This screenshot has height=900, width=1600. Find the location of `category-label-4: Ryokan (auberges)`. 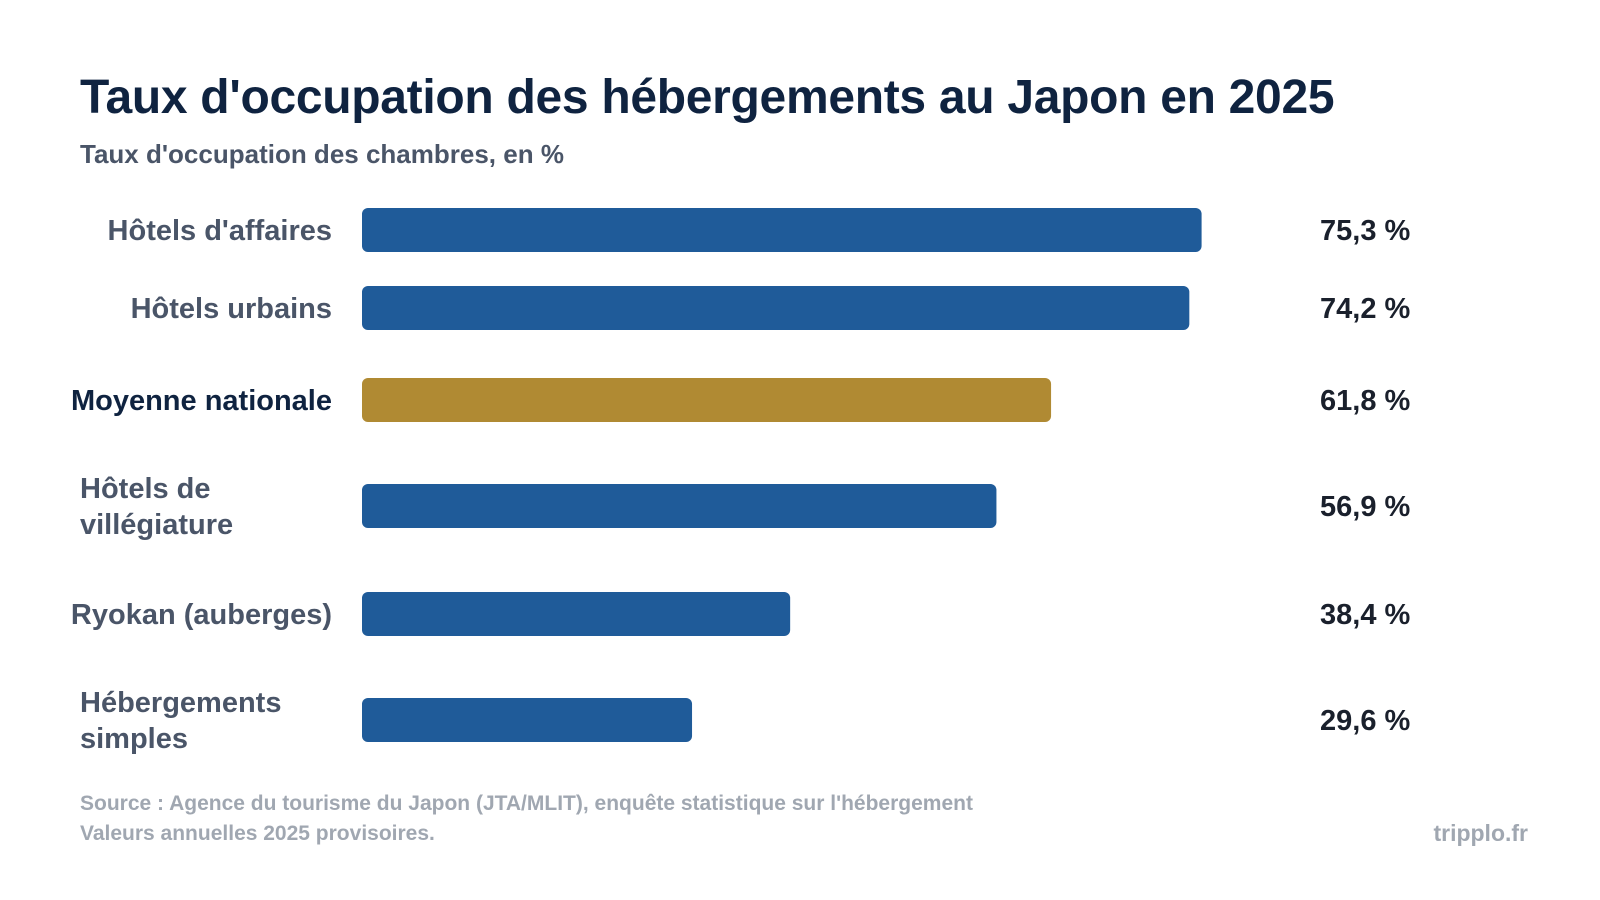

category-label-4: Ryokan (auberges) is located at coordinates (201, 615).